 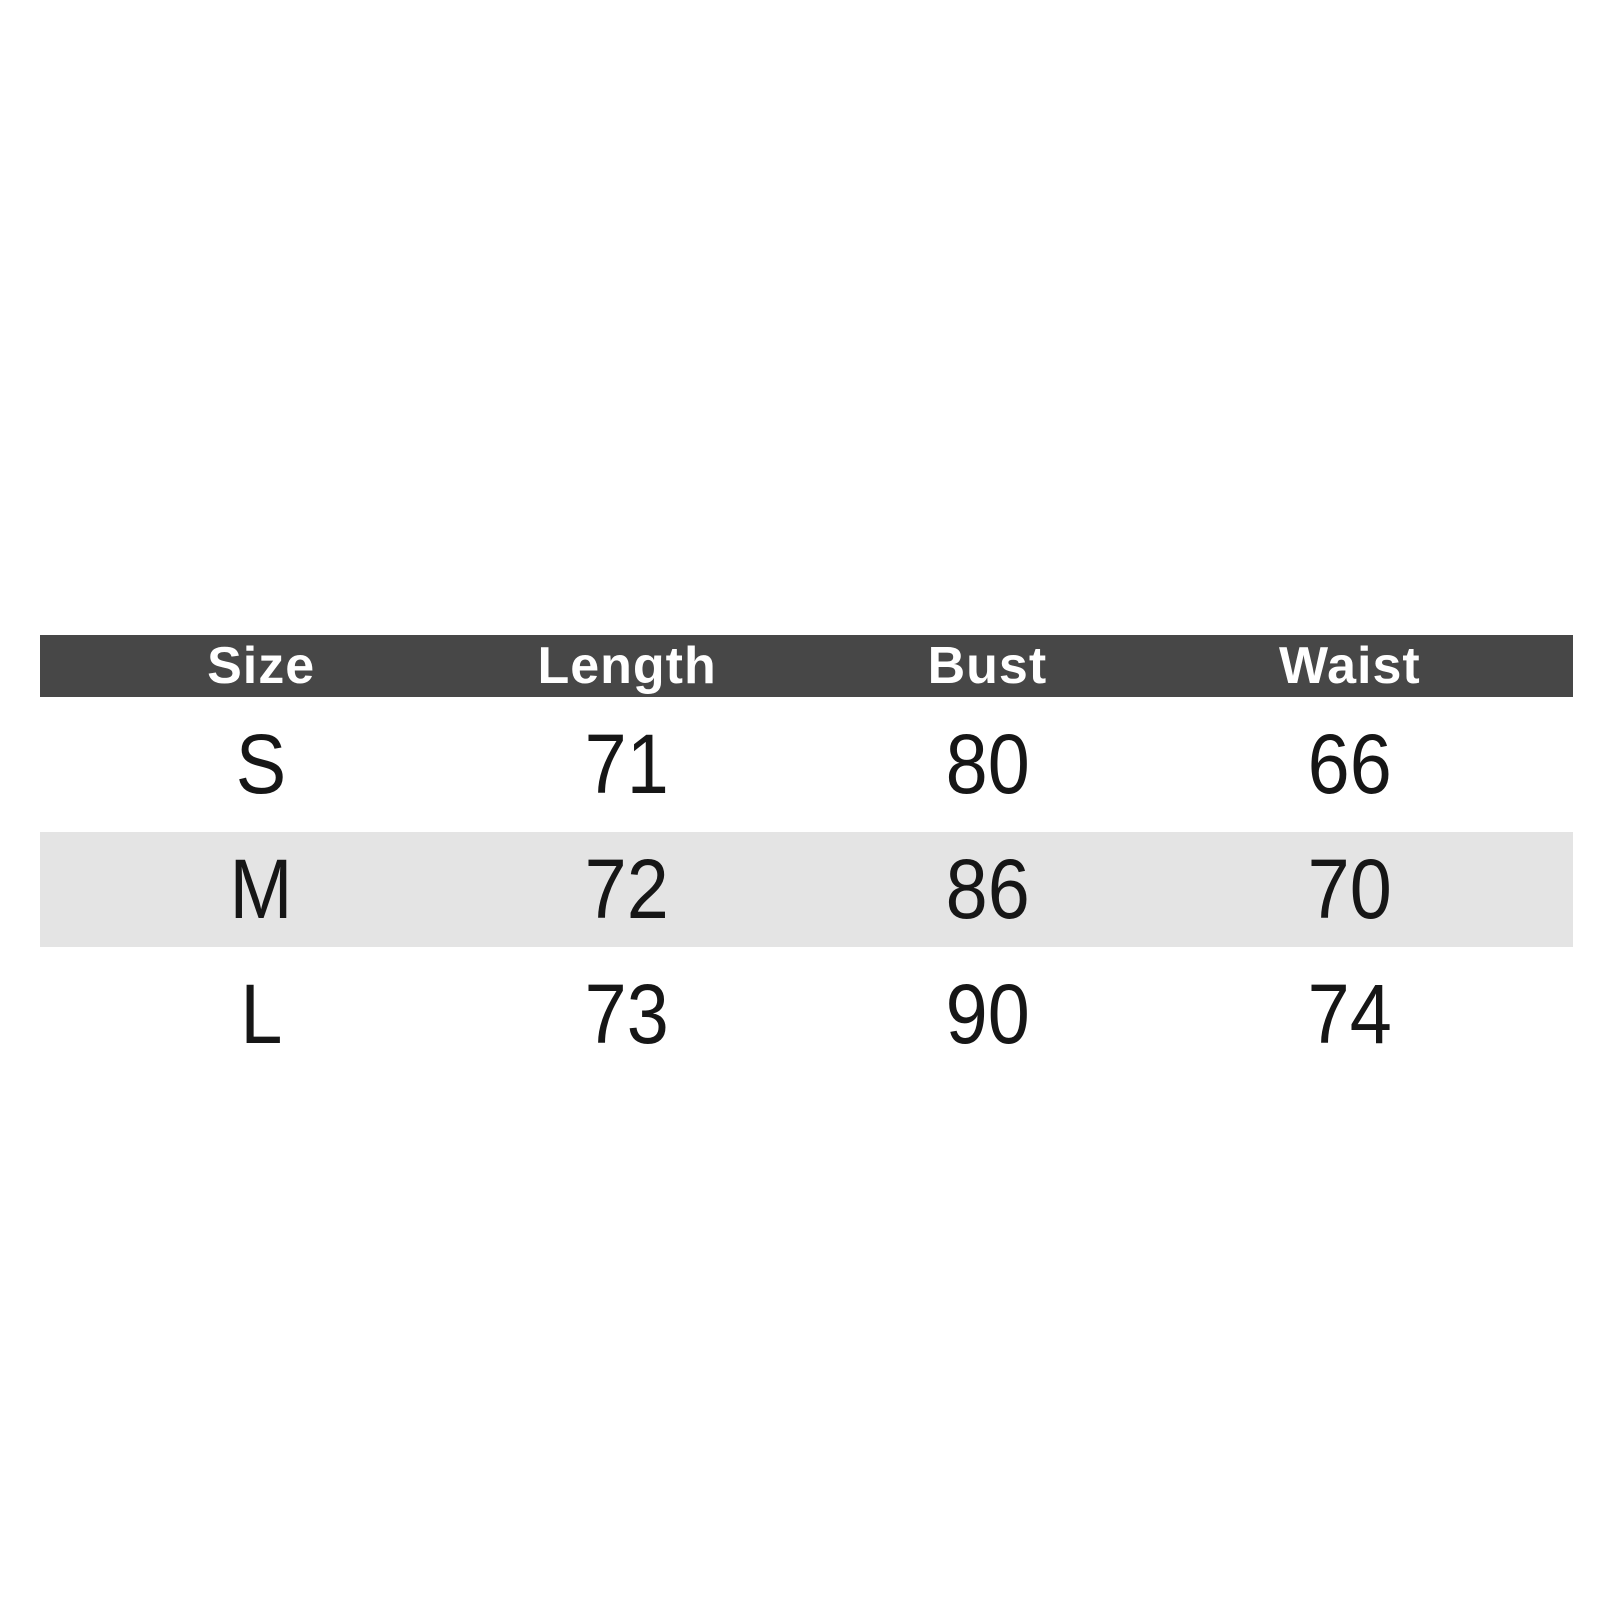 I want to click on column-header-bust: Bust, so click(x=987, y=666).